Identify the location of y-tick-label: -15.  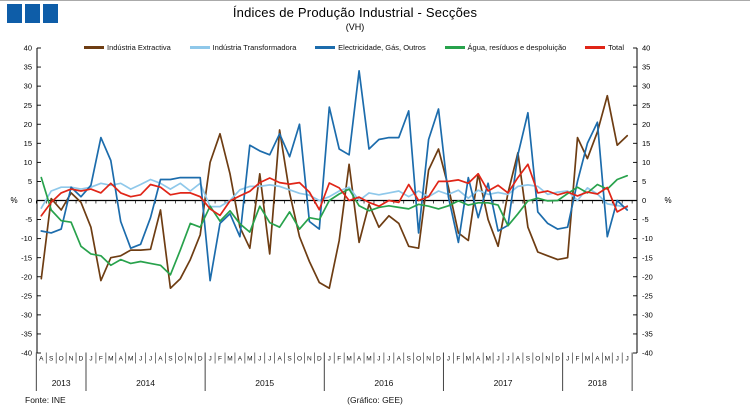
(26, 257).